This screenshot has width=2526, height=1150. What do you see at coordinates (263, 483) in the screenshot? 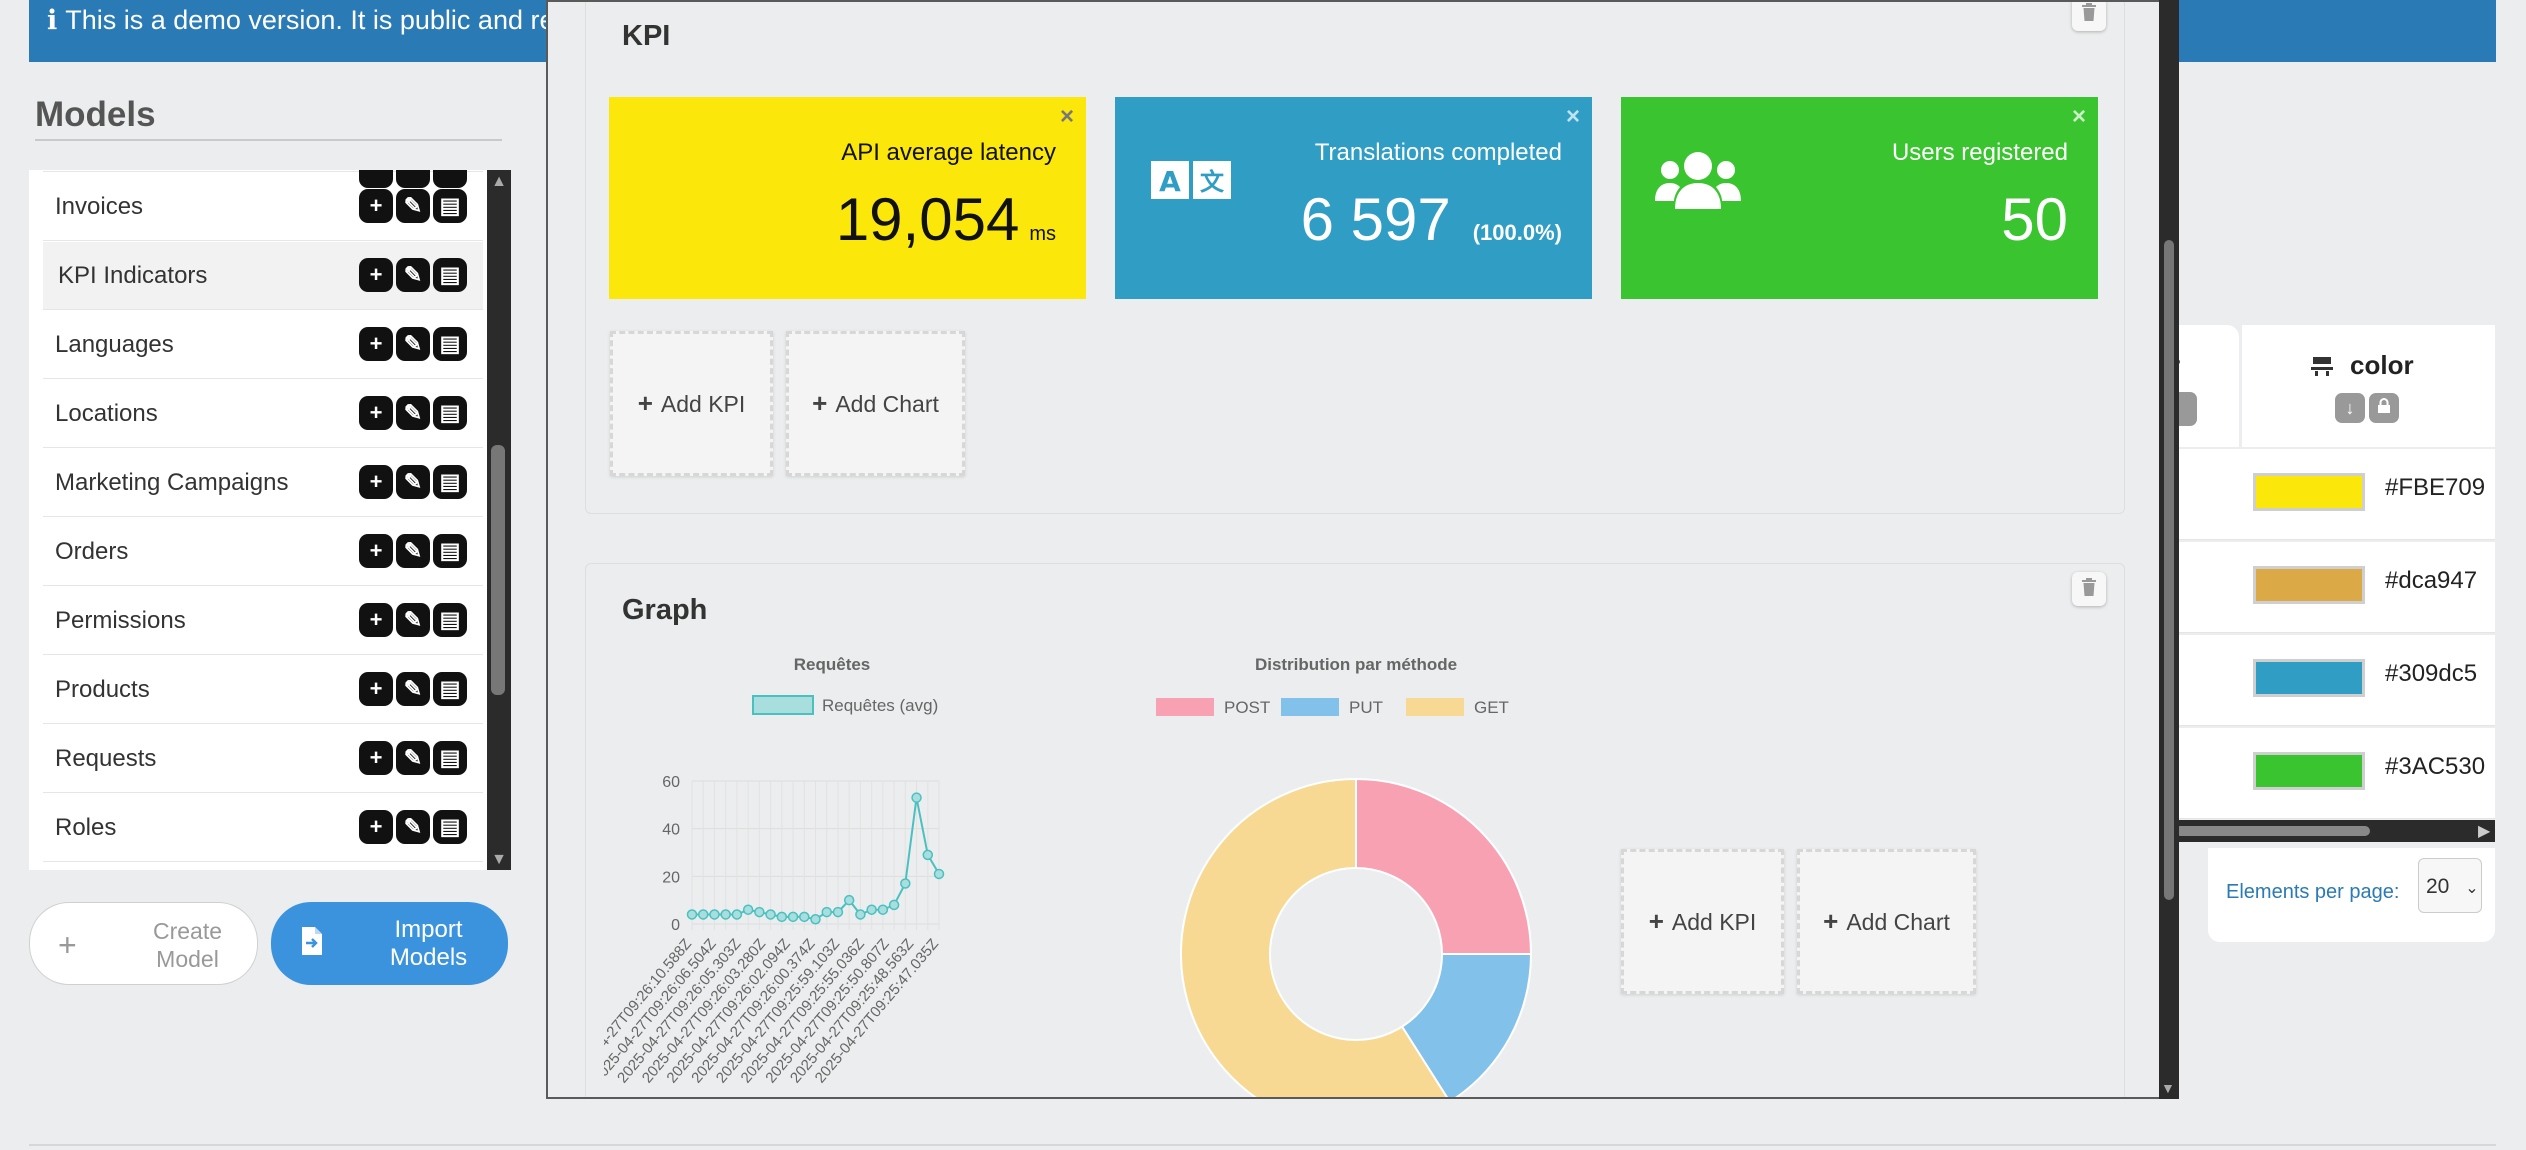
I see `sidebar-item-marketing-campaigns: Marketing Campaigns + ✎ ▤` at bounding box center [263, 483].